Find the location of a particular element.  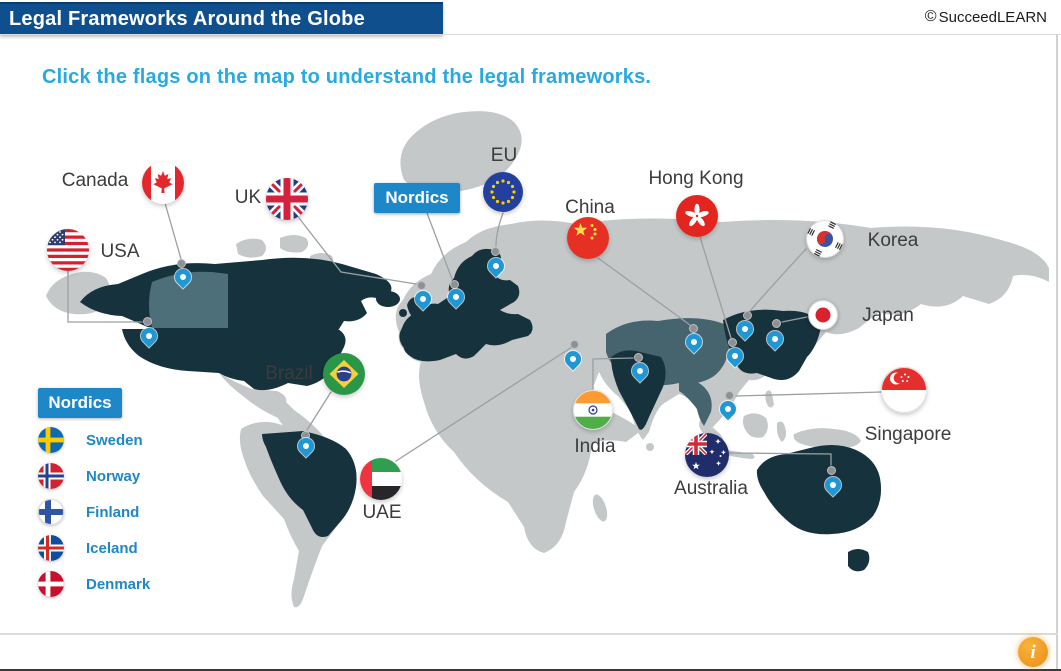

singapore-flag-icon is located at coordinates (904, 390).